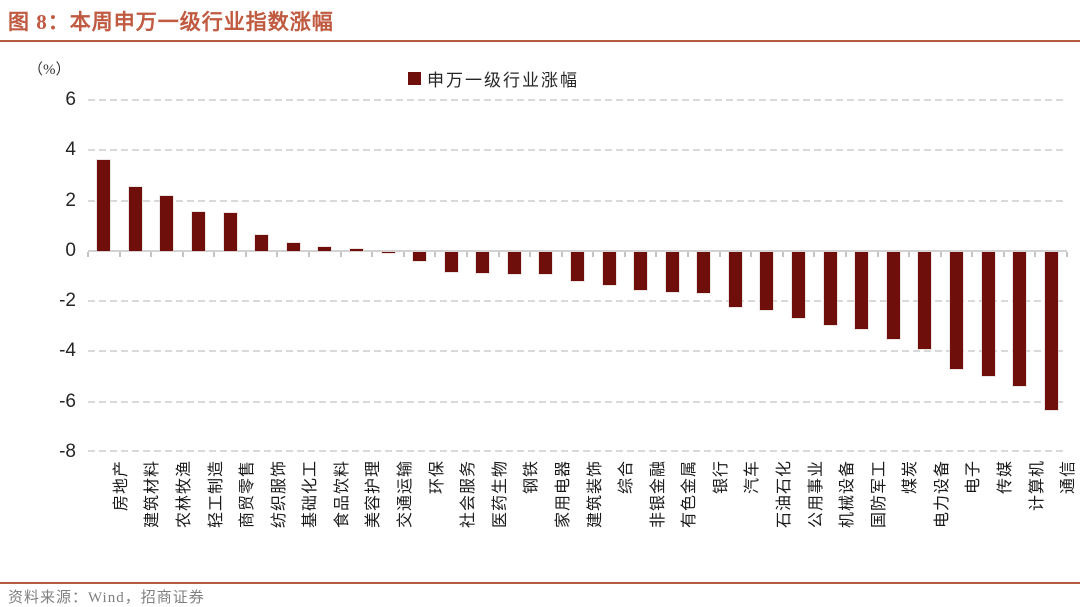  Describe the element at coordinates (67, 301) in the screenshot. I see `y-tick-label: -2` at that location.